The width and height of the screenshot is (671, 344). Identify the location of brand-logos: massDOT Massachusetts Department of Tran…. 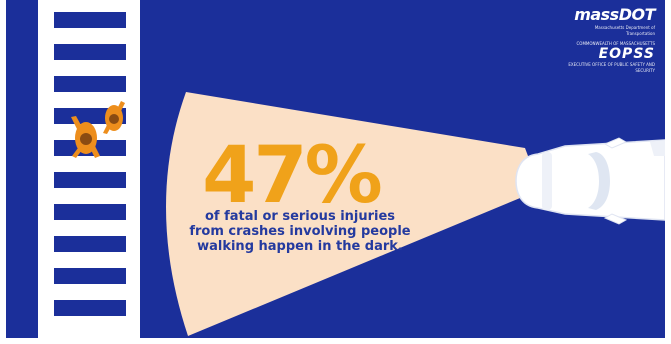
(610, 40).